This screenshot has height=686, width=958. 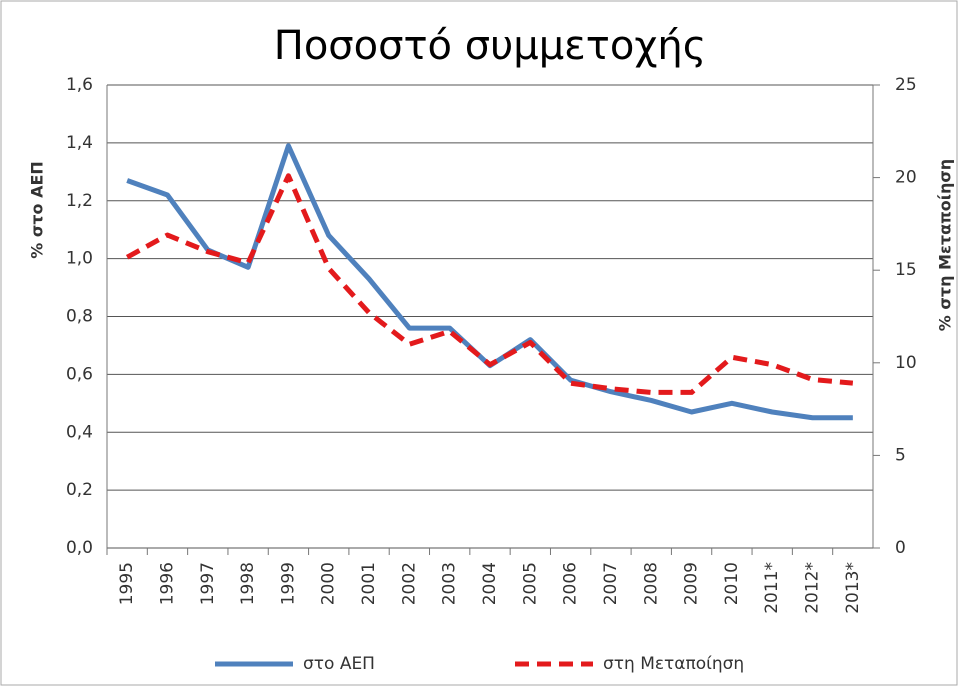 What do you see at coordinates (490, 583) in the screenshot?
I see `x-tick-label: 2004` at bounding box center [490, 583].